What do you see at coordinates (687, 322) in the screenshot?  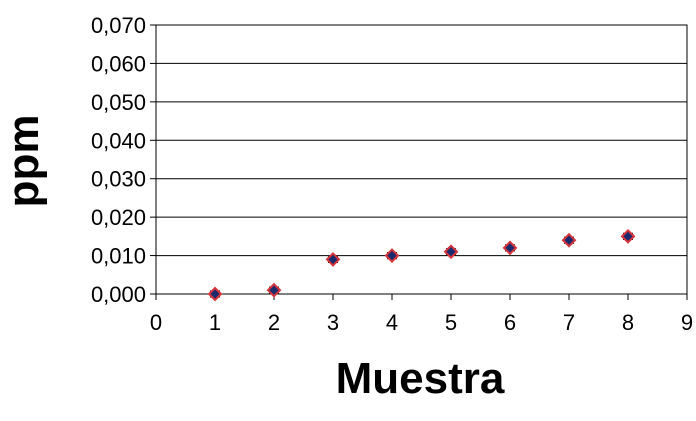 I see `x-tick-label: 9` at bounding box center [687, 322].